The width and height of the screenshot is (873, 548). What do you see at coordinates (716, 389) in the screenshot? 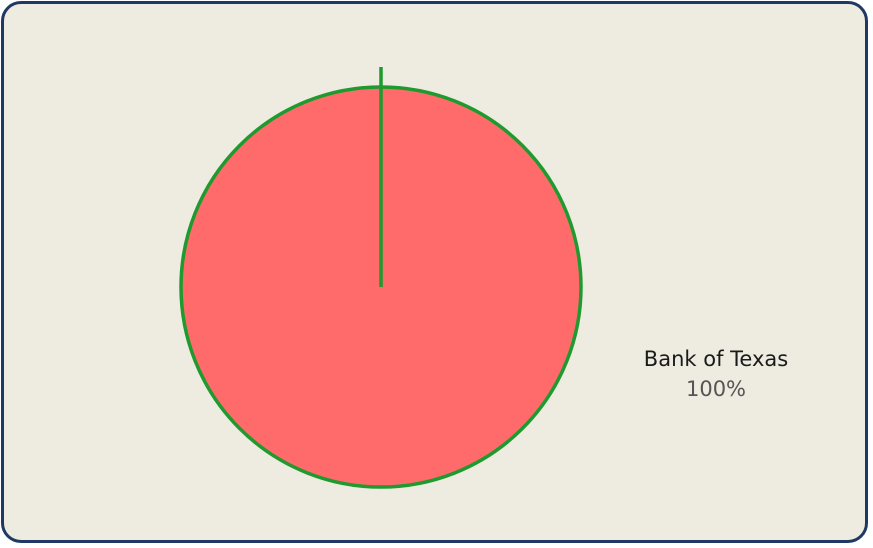
I see `slice-label-percent: 100%` at bounding box center [716, 389].